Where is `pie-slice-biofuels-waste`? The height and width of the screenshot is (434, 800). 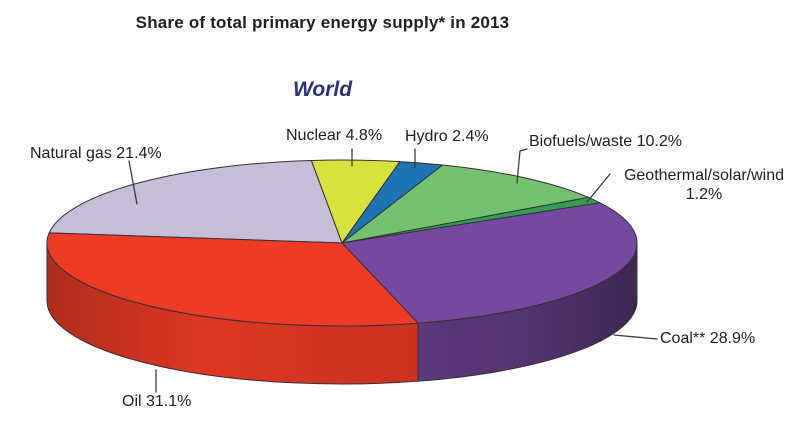 pie-slice-biofuels-waste is located at coordinates (465, 204).